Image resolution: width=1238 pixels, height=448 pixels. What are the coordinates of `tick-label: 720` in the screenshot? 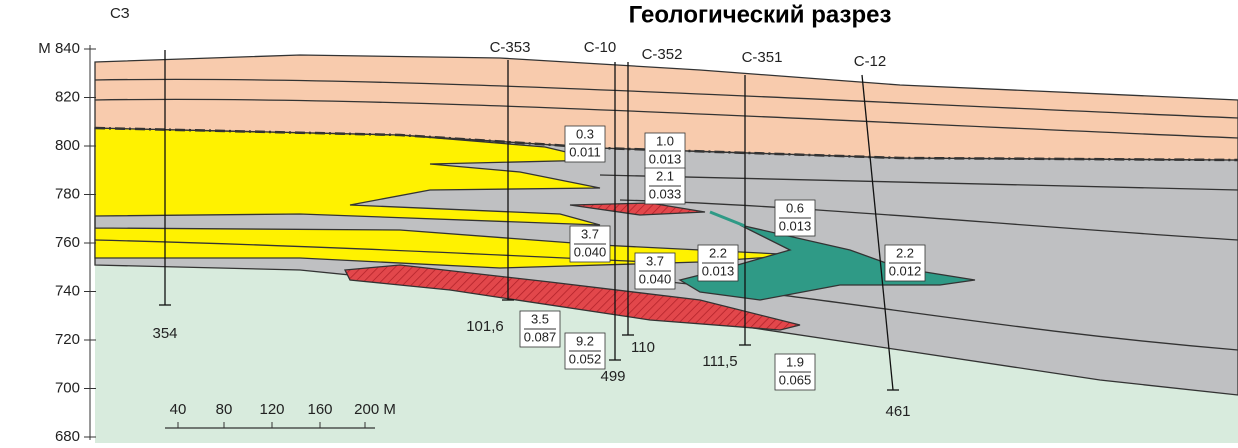 It's located at (67, 339).